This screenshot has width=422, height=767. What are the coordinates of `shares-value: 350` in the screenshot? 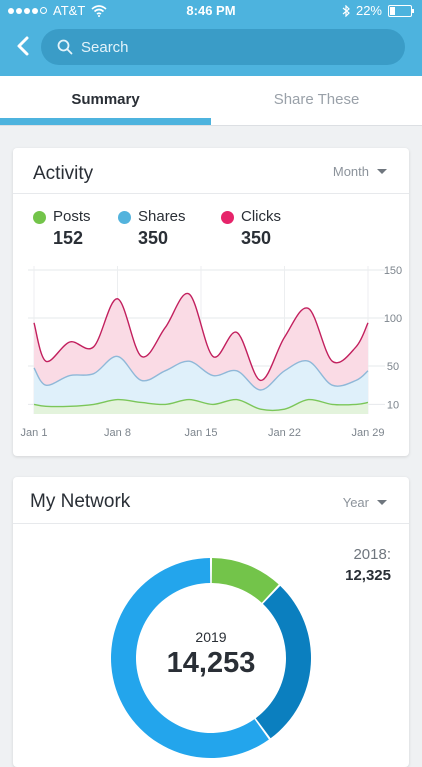 It's located at (153, 238).